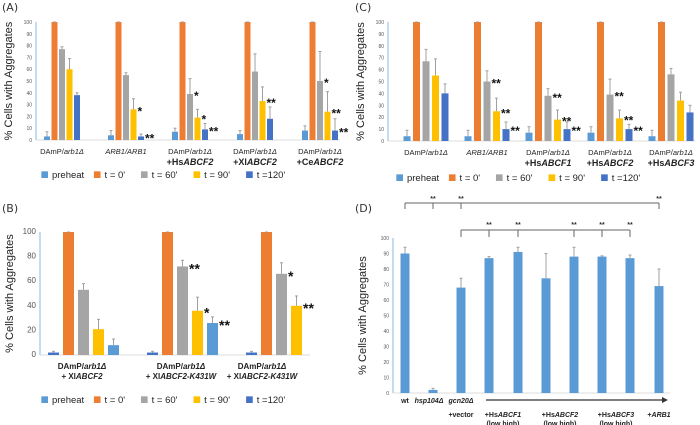 Image resolution: width=700 pixels, height=425 pixels. Describe the element at coordinates (190, 162) in the screenshot. I see `x-category-label: +HsABCF2` at that location.